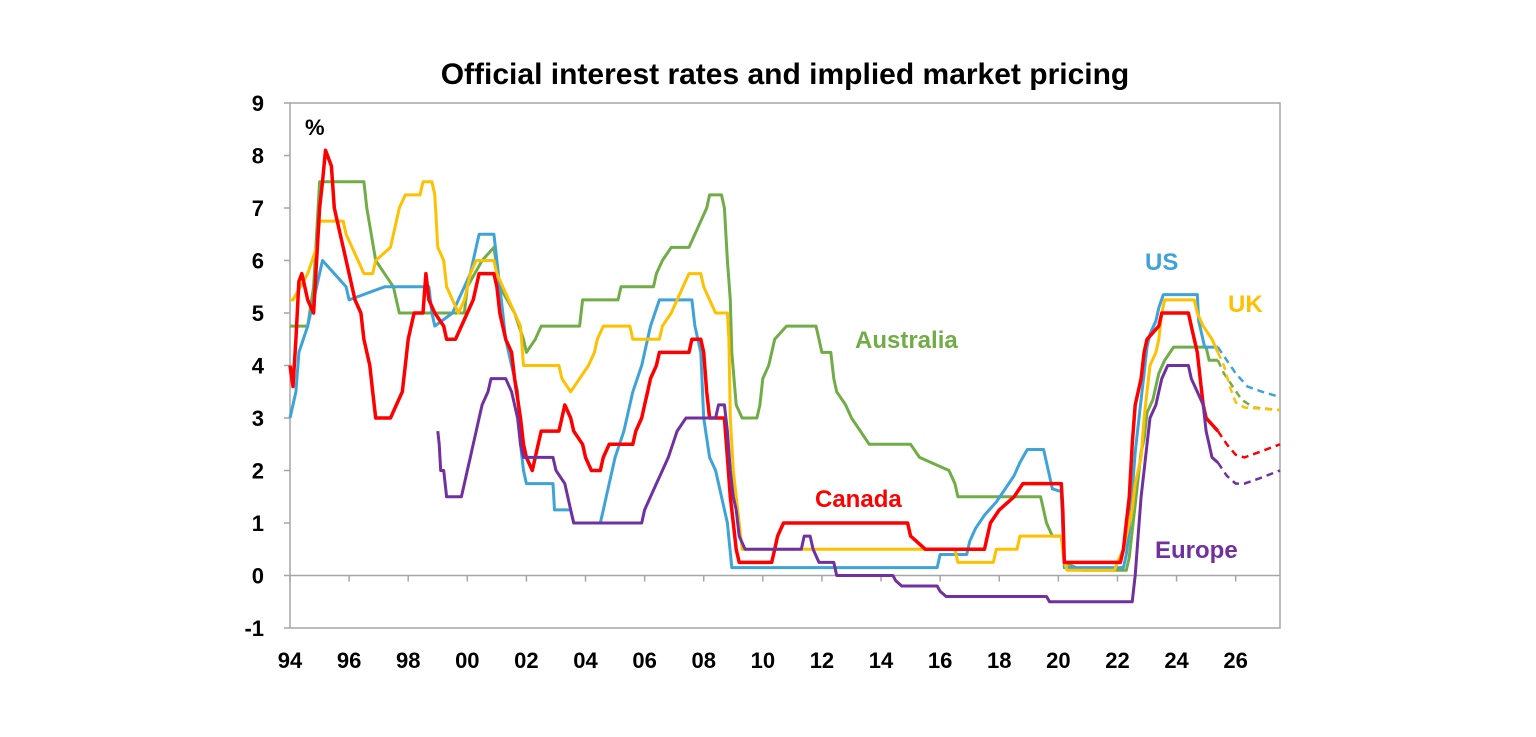 Image resolution: width=1536 pixels, height=737 pixels. I want to click on x-tick-label: 18, so click(999, 660).